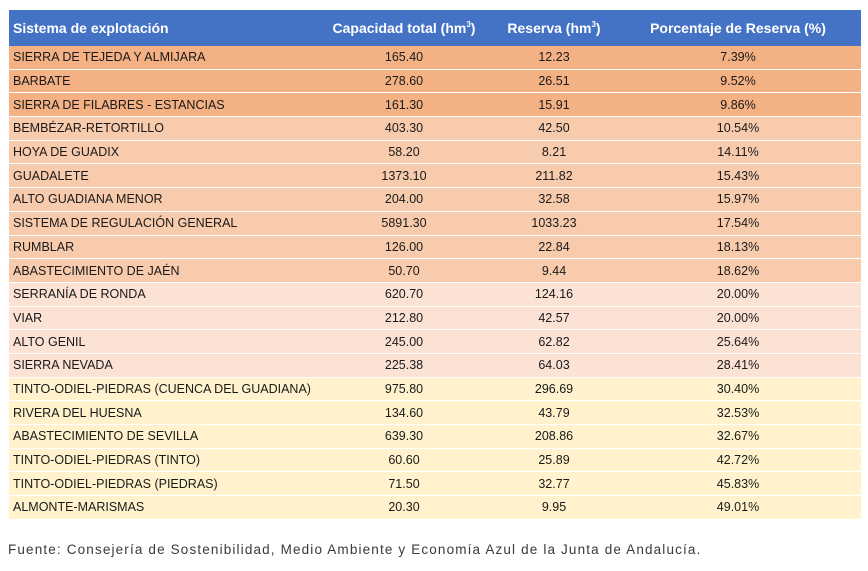  What do you see at coordinates (162, 412) in the screenshot?
I see `cell-system: RIVERA DEL HUESNA` at bounding box center [162, 412].